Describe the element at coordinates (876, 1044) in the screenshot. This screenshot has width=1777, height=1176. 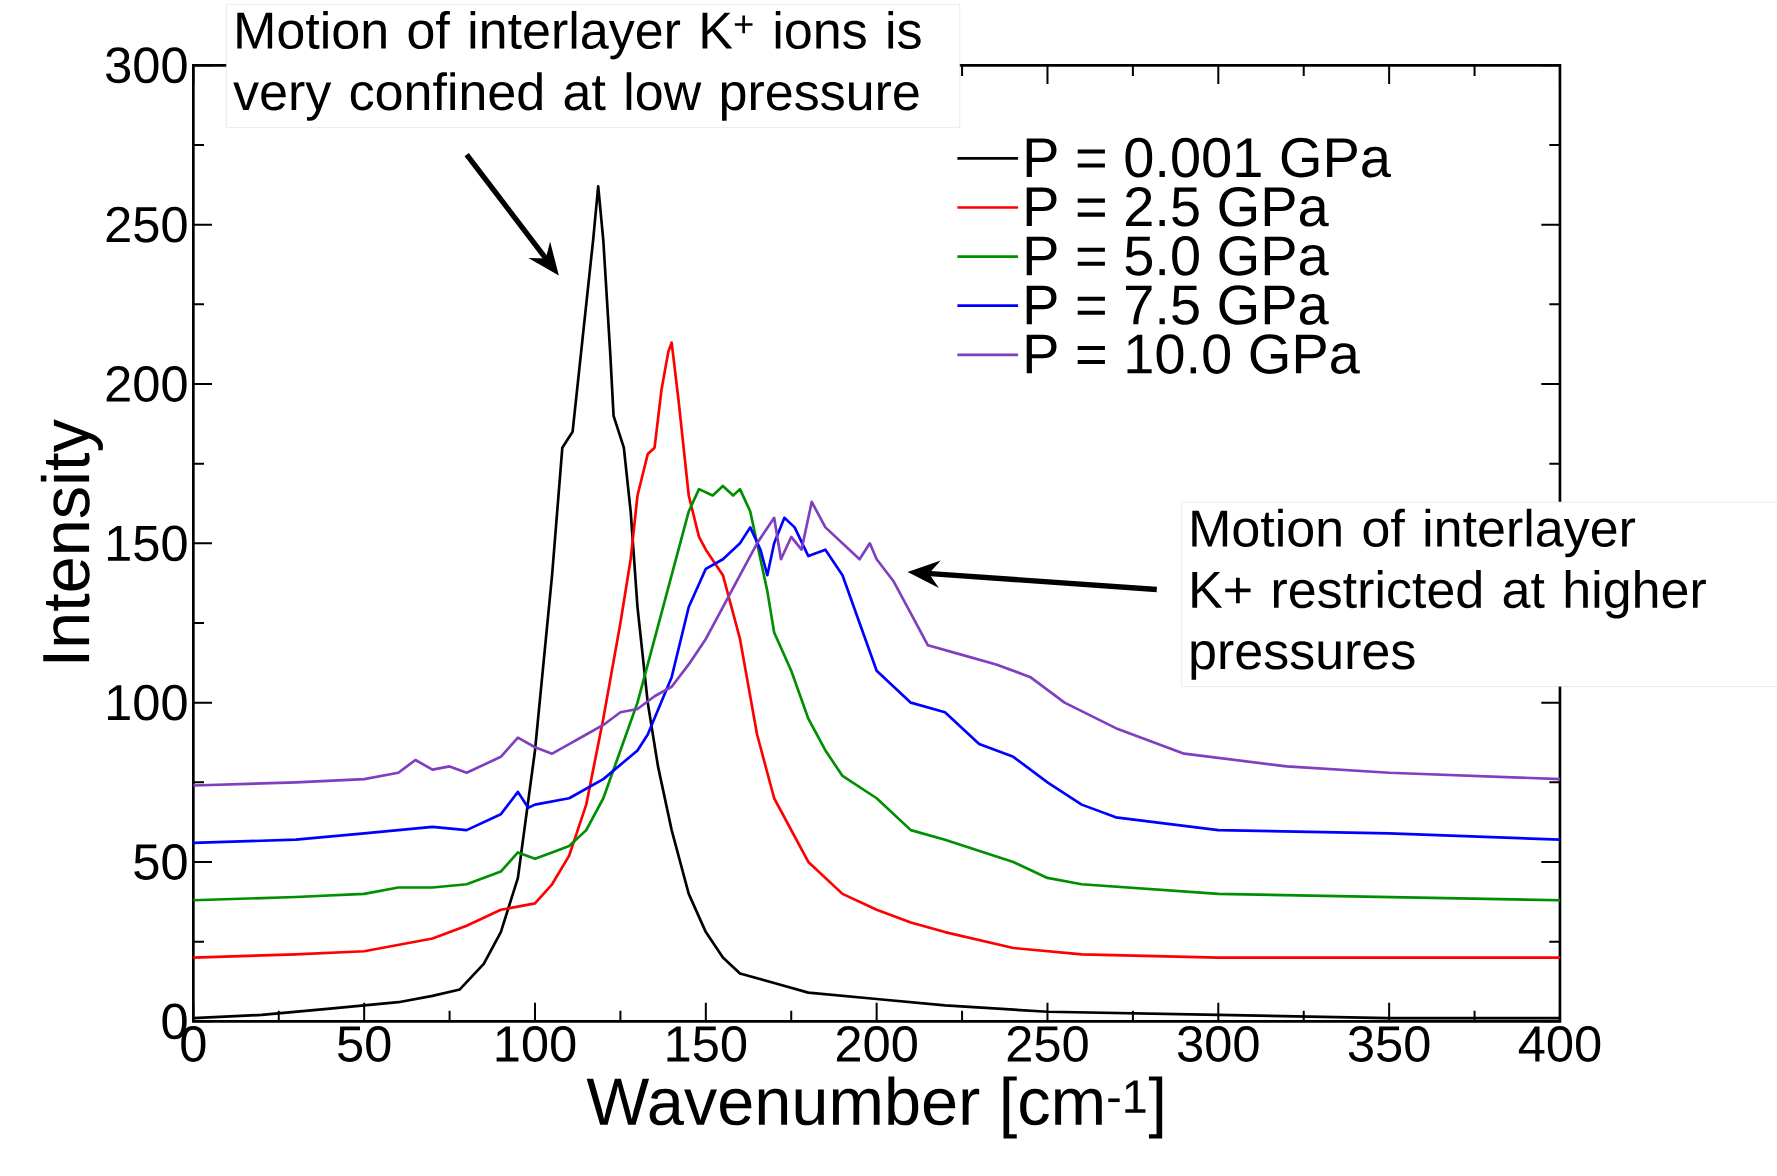
I see `x-tick-label: 200` at that location.